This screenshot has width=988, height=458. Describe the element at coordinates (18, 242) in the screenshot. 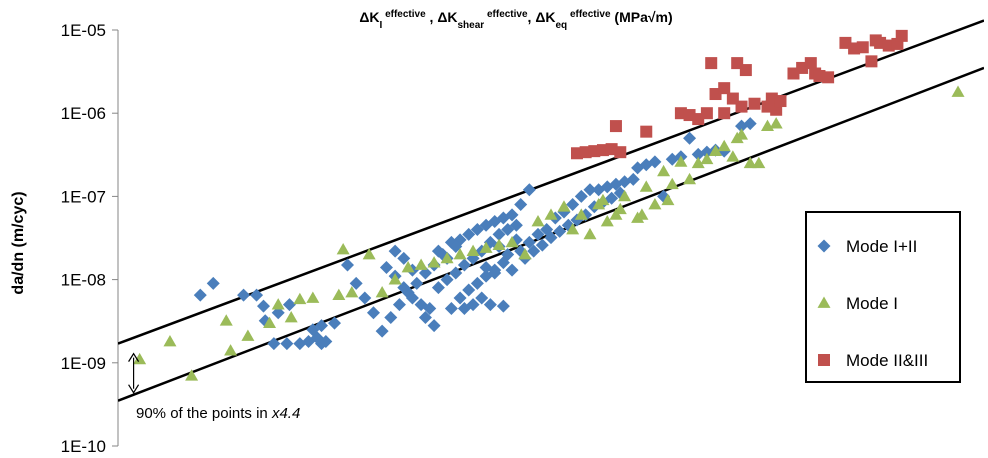

I see `y-axis-label: da/dn (m/cyc)` at that location.